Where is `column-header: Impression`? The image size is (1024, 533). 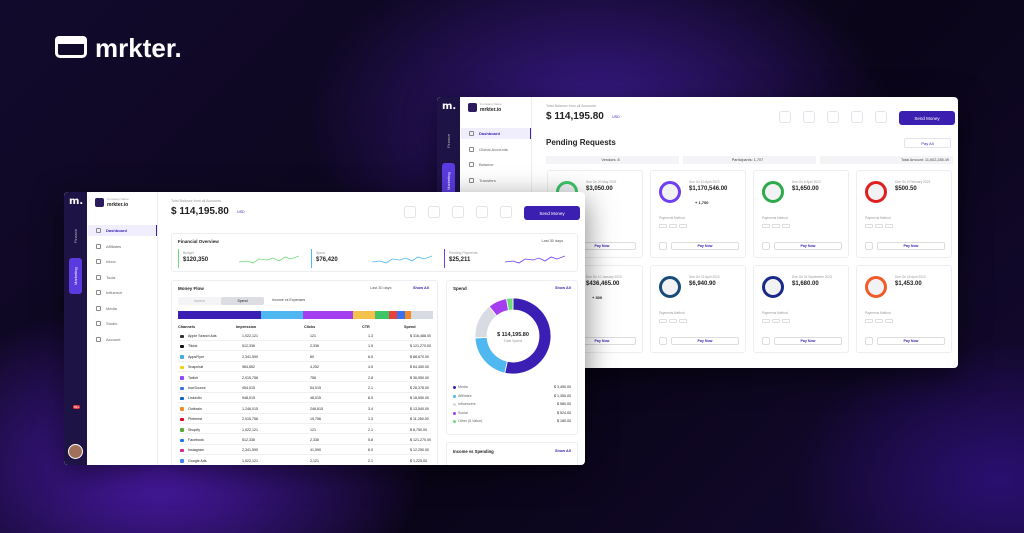 column-header: Impression is located at coordinates (246, 327).